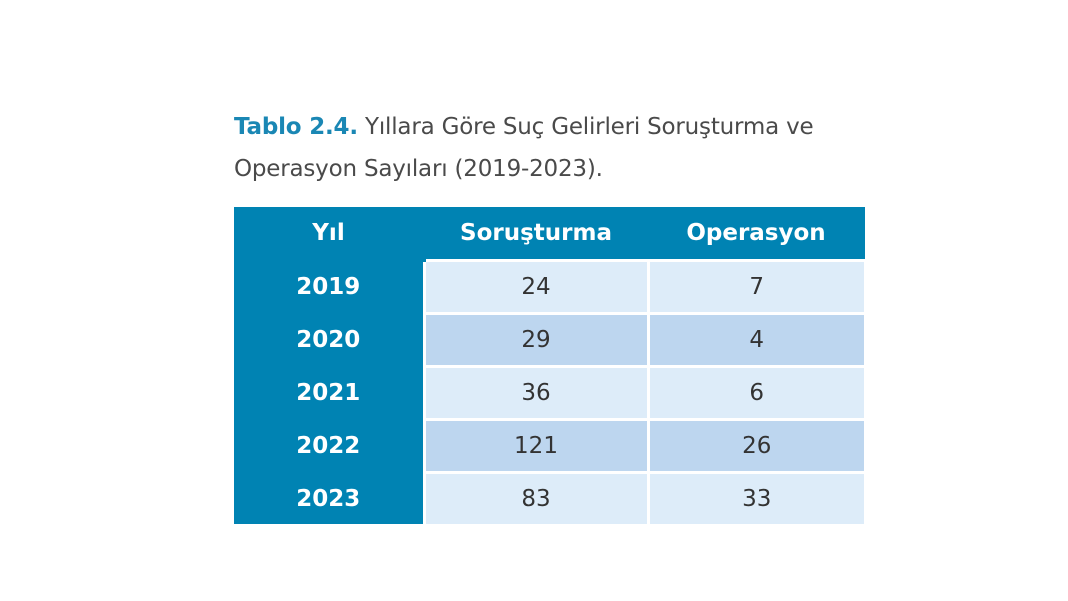  What do you see at coordinates (535, 392) in the screenshot?
I see `cell-sorusturma: 36` at bounding box center [535, 392].